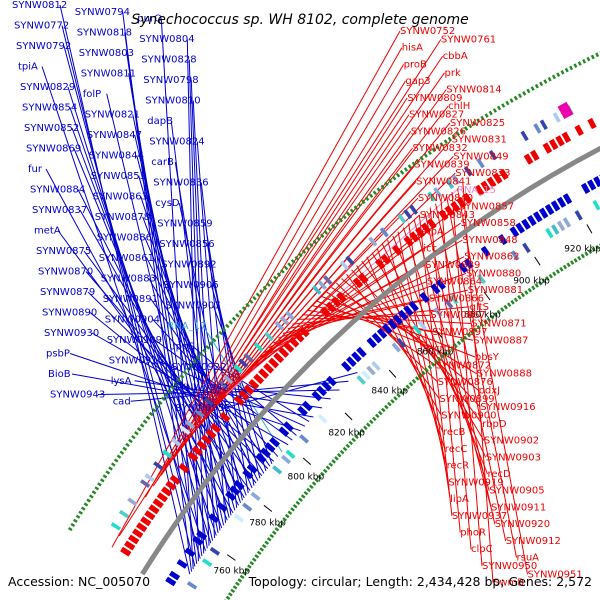 This screenshot has width=600, height=600. What do you see at coordinates (447, 215) in the screenshot?
I see `gene-label: SYNW0843` at bounding box center [447, 215].